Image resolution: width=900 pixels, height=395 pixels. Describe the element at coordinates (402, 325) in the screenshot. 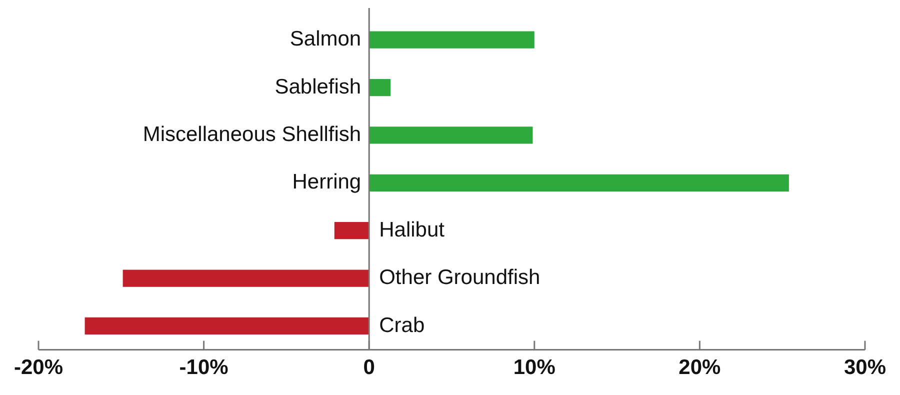

I see `y-tick-label: Crab` at that location.